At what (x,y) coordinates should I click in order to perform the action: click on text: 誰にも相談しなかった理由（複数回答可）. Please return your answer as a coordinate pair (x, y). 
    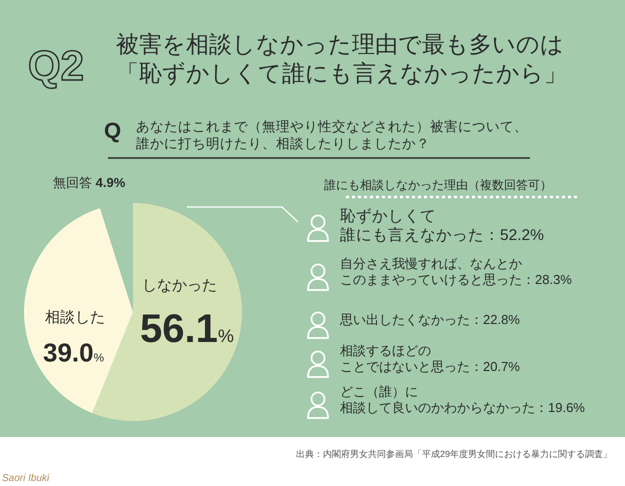
    Looking at the image, I should click on (438, 185).